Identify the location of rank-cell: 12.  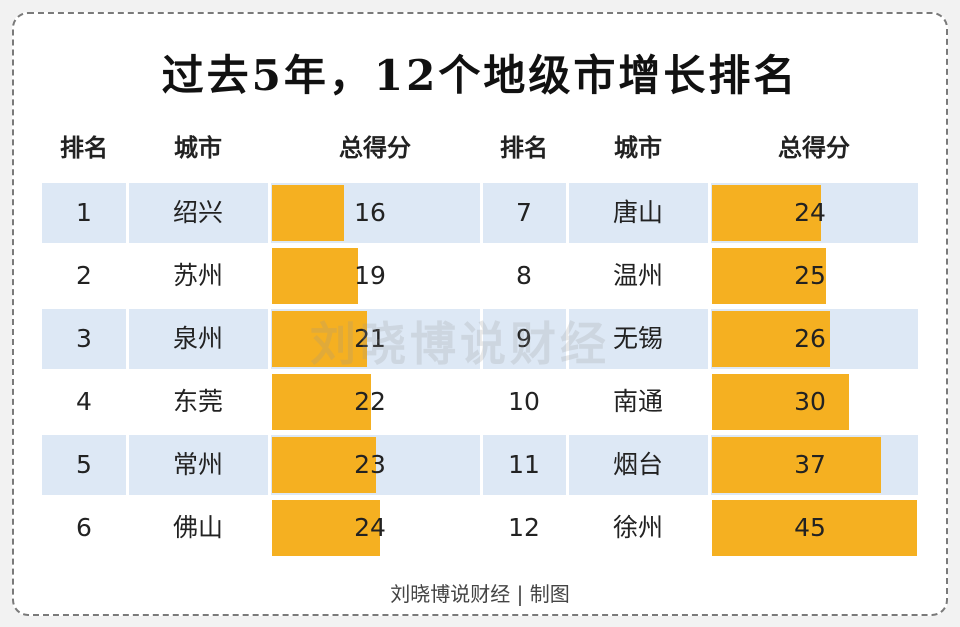
(524, 527).